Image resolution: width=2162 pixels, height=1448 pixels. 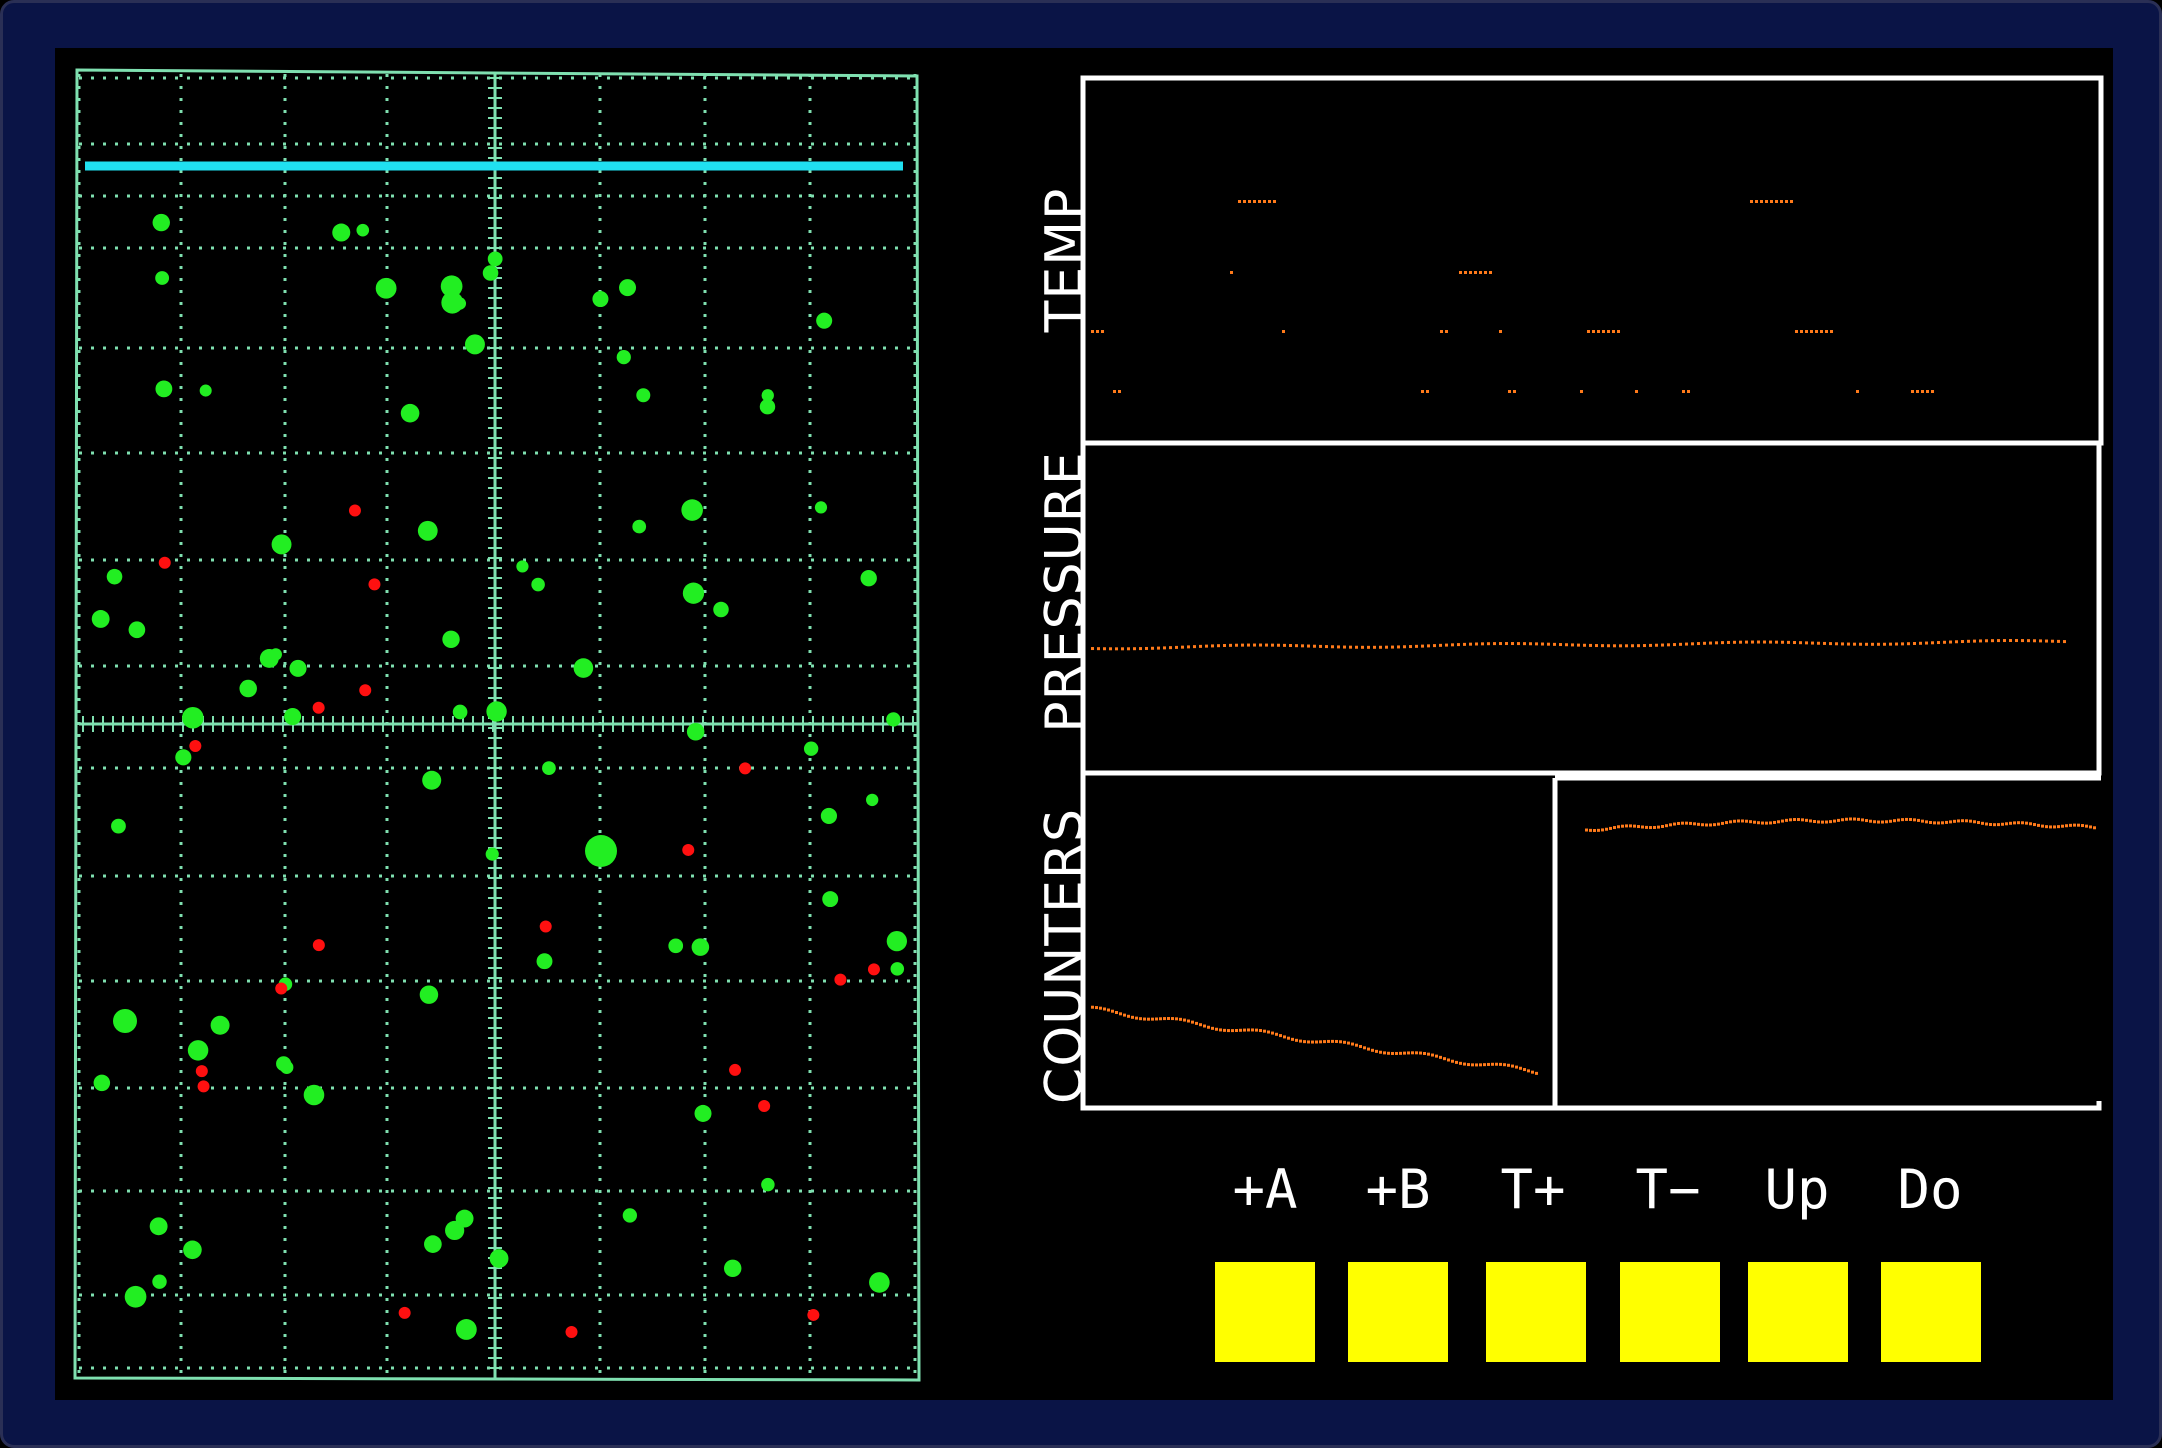 I want to click on counter-a-panel, so click(x=1319, y=942).